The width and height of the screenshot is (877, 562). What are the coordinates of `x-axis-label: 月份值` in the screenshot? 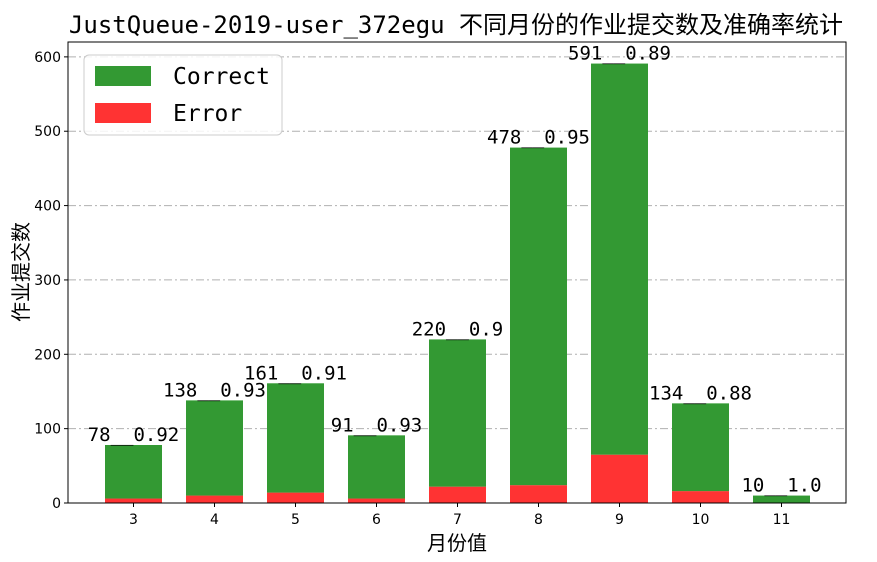 It's located at (457, 543).